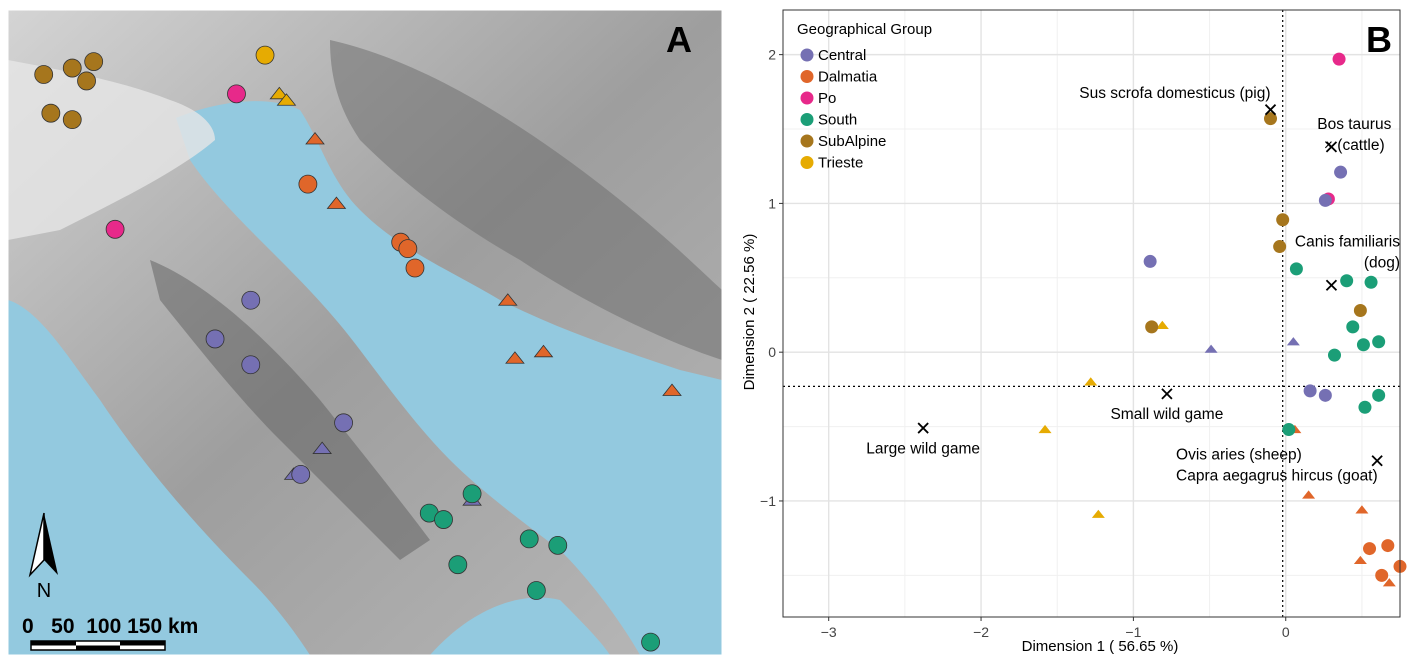  I want to click on species-label: × (cattle), so click(1354, 145).